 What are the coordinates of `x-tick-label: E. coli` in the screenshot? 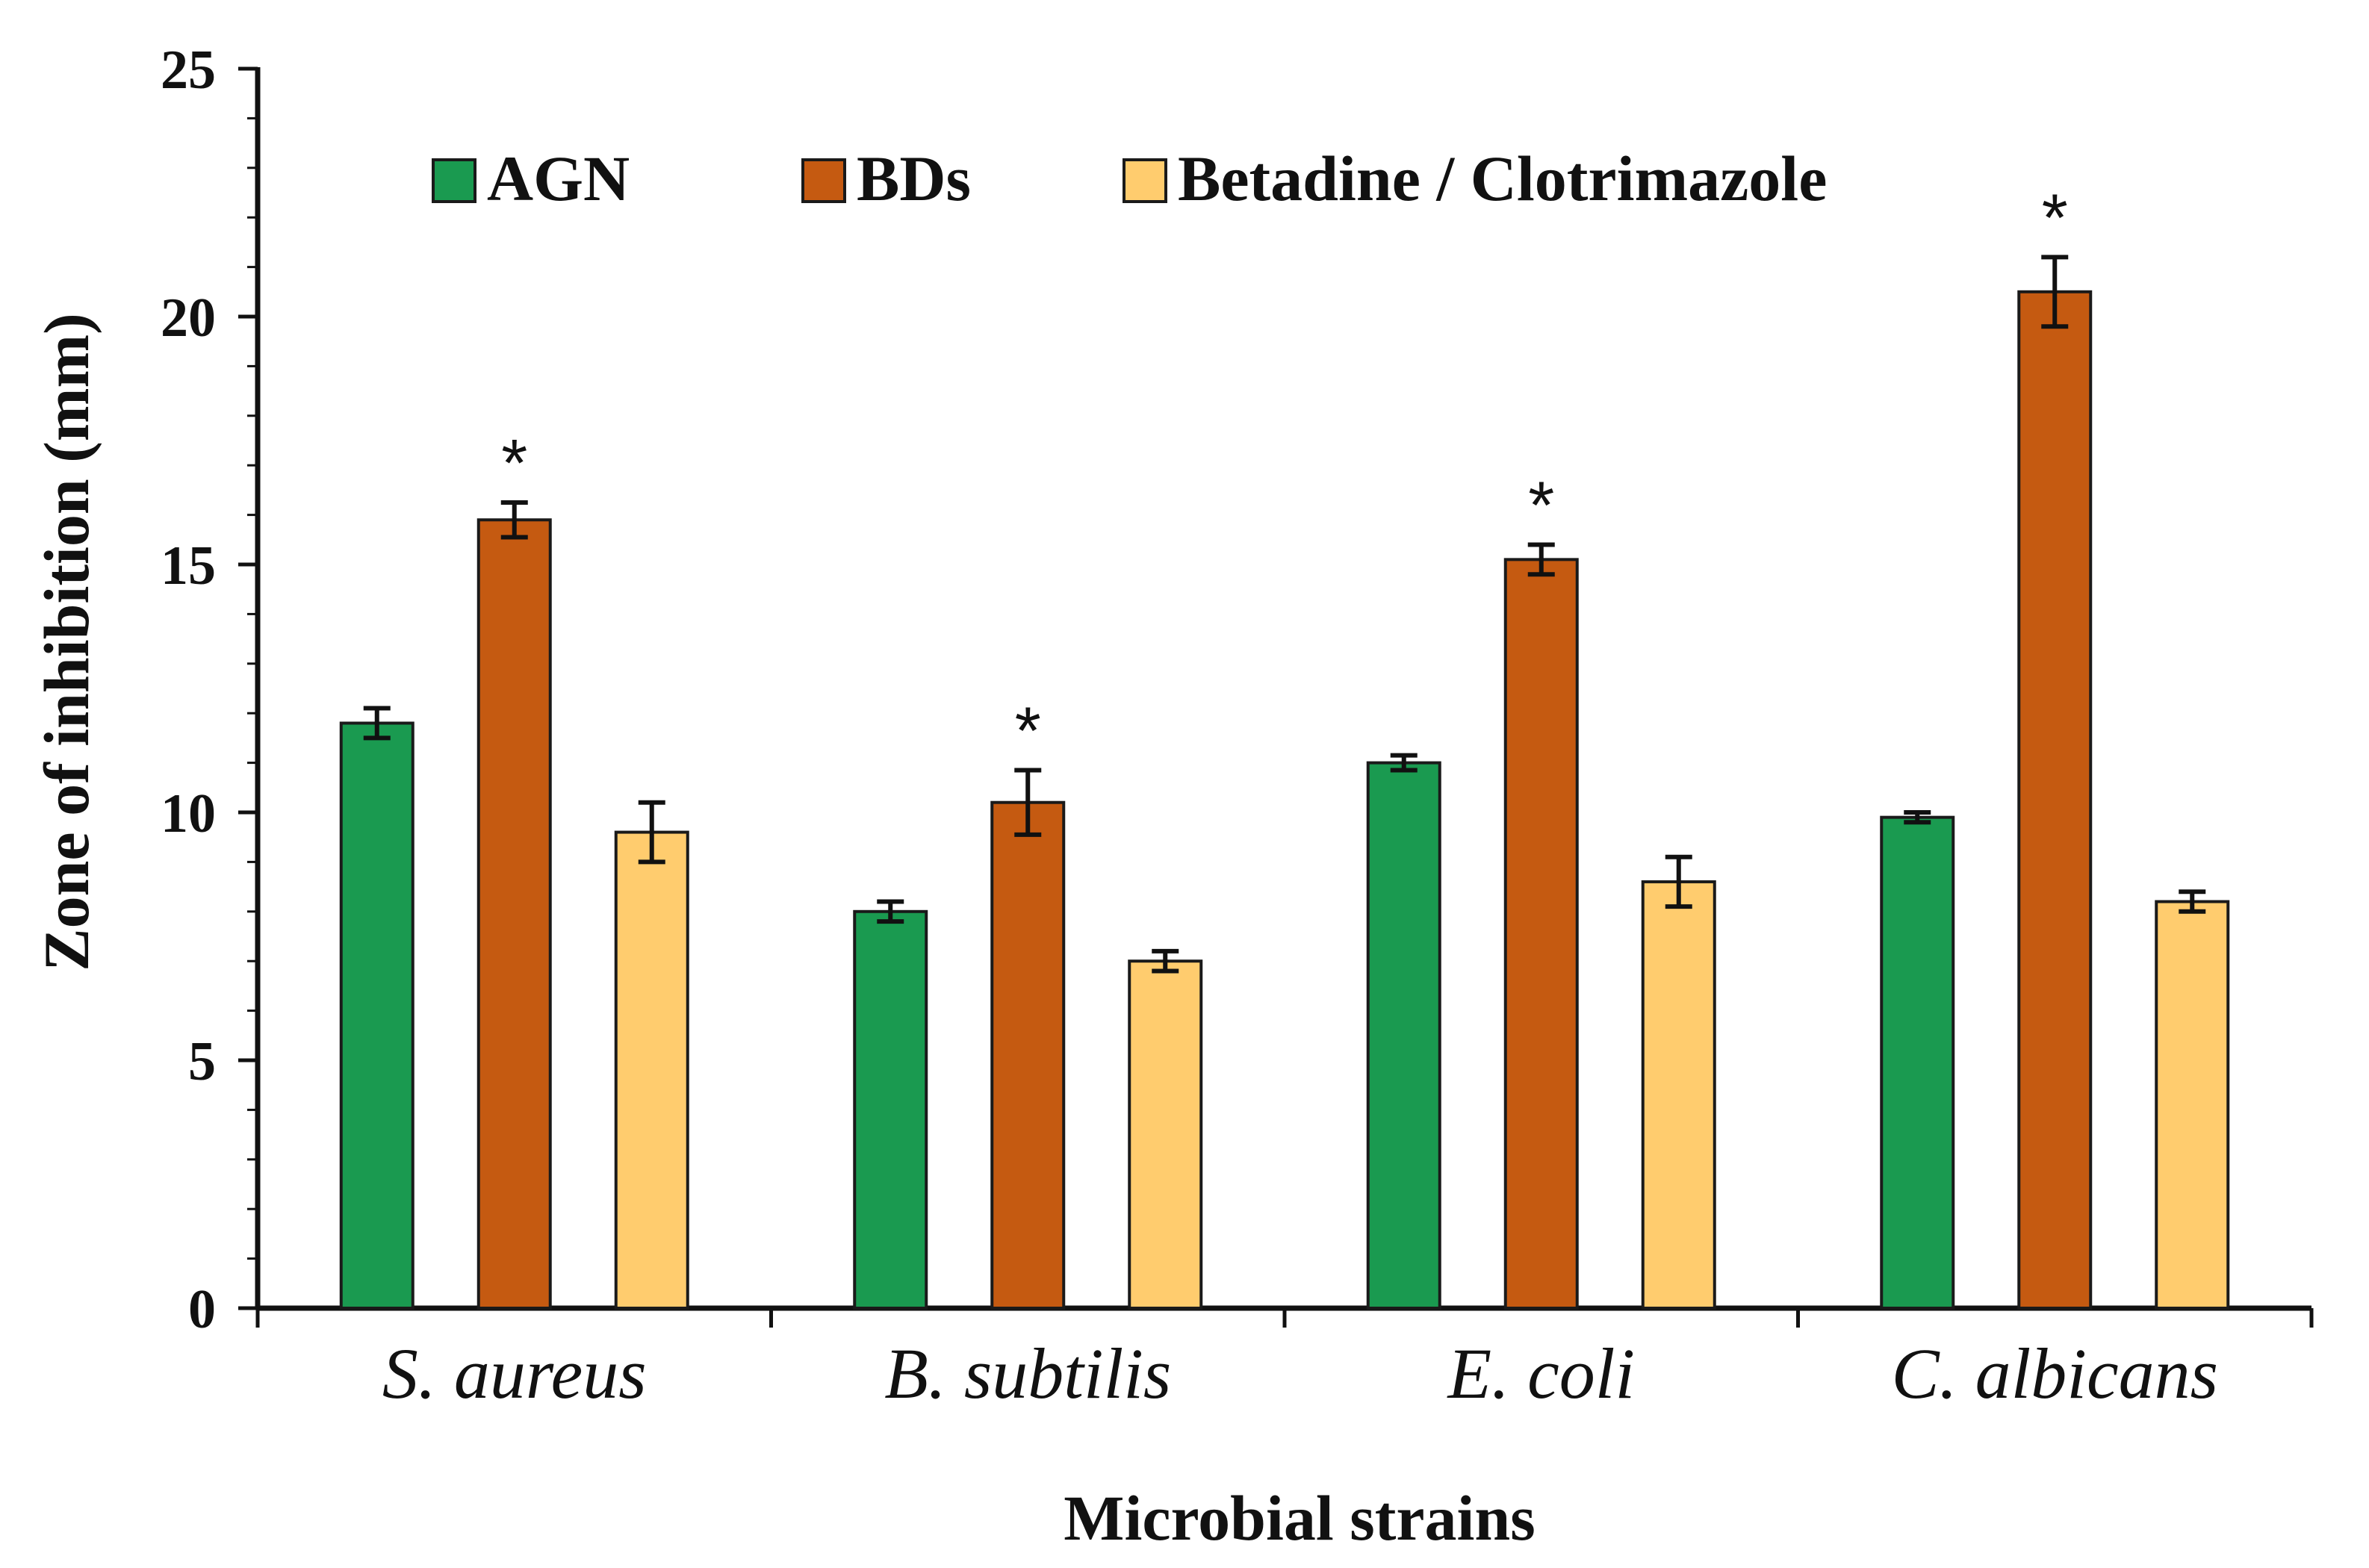 It's located at (1541, 1373).